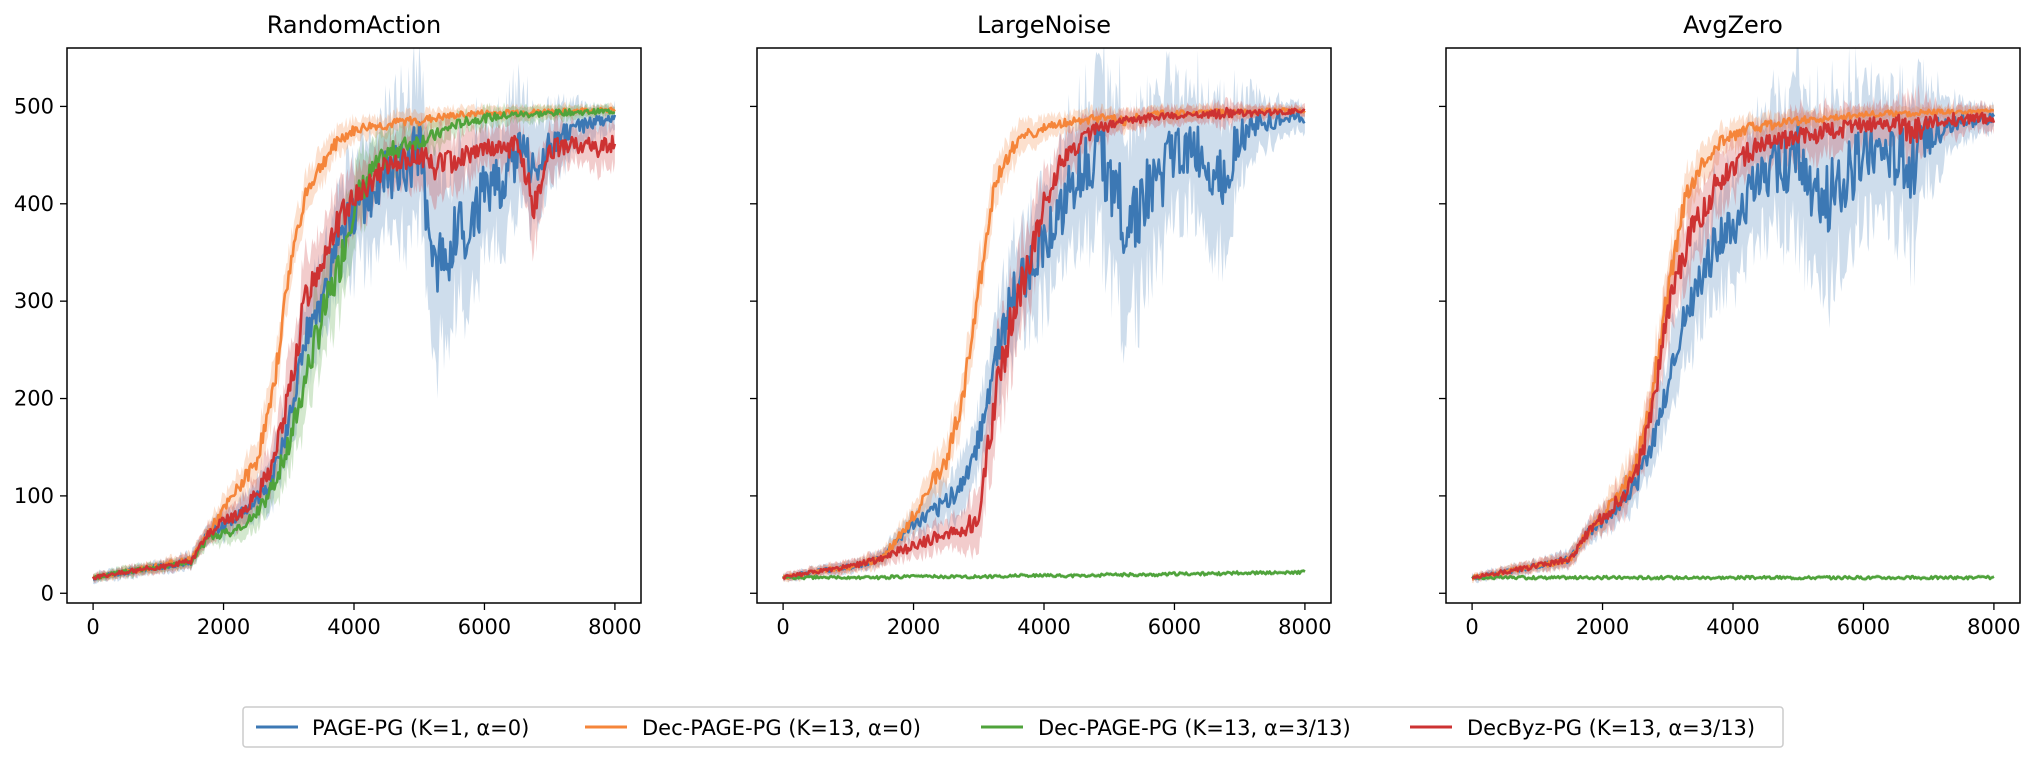 This screenshot has height=760, width=2036. I want to click on panel-title: RandomAction, so click(354, 25).